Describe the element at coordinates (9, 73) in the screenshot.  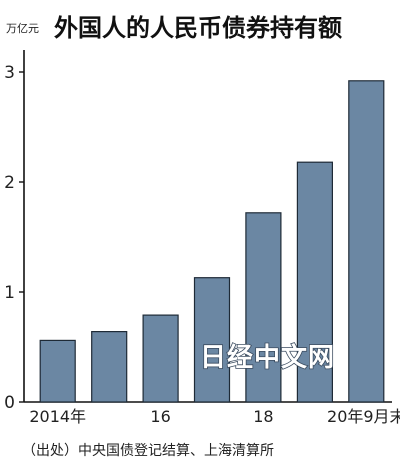
I see `y-tick-label: 3` at that location.